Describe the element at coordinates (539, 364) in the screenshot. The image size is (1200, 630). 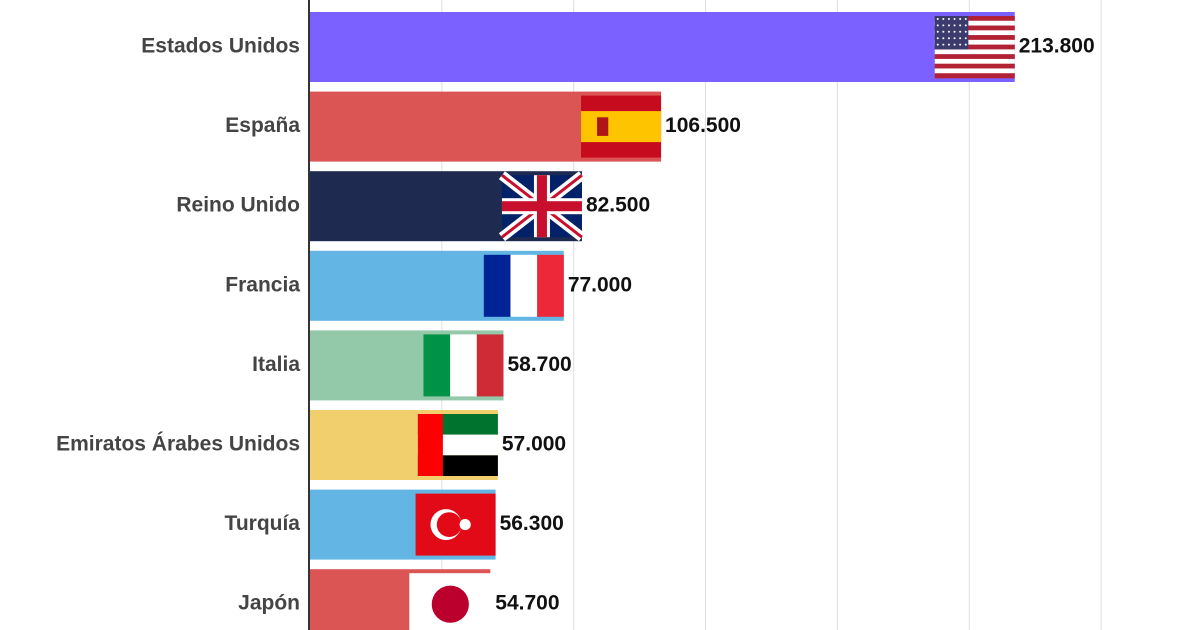
I see `value-label: 58.700` at that location.